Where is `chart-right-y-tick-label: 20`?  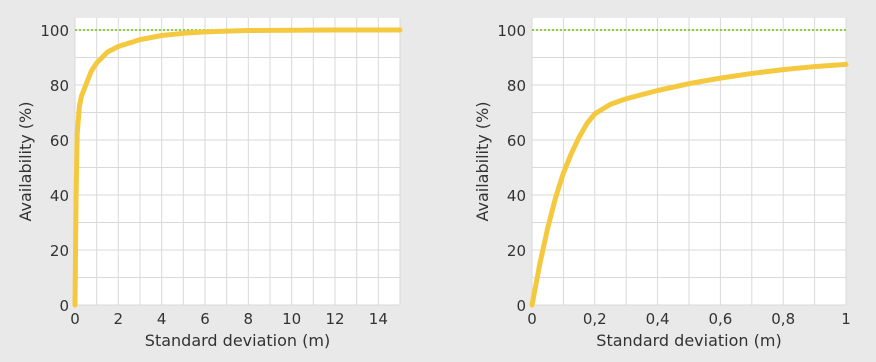
chart-right-y-tick-label: 20 is located at coordinates (516, 251).